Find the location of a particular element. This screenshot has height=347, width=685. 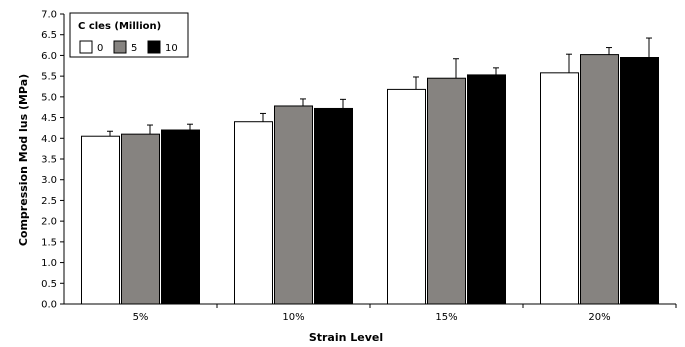

bar-10%-5 is located at coordinates (293, 205).